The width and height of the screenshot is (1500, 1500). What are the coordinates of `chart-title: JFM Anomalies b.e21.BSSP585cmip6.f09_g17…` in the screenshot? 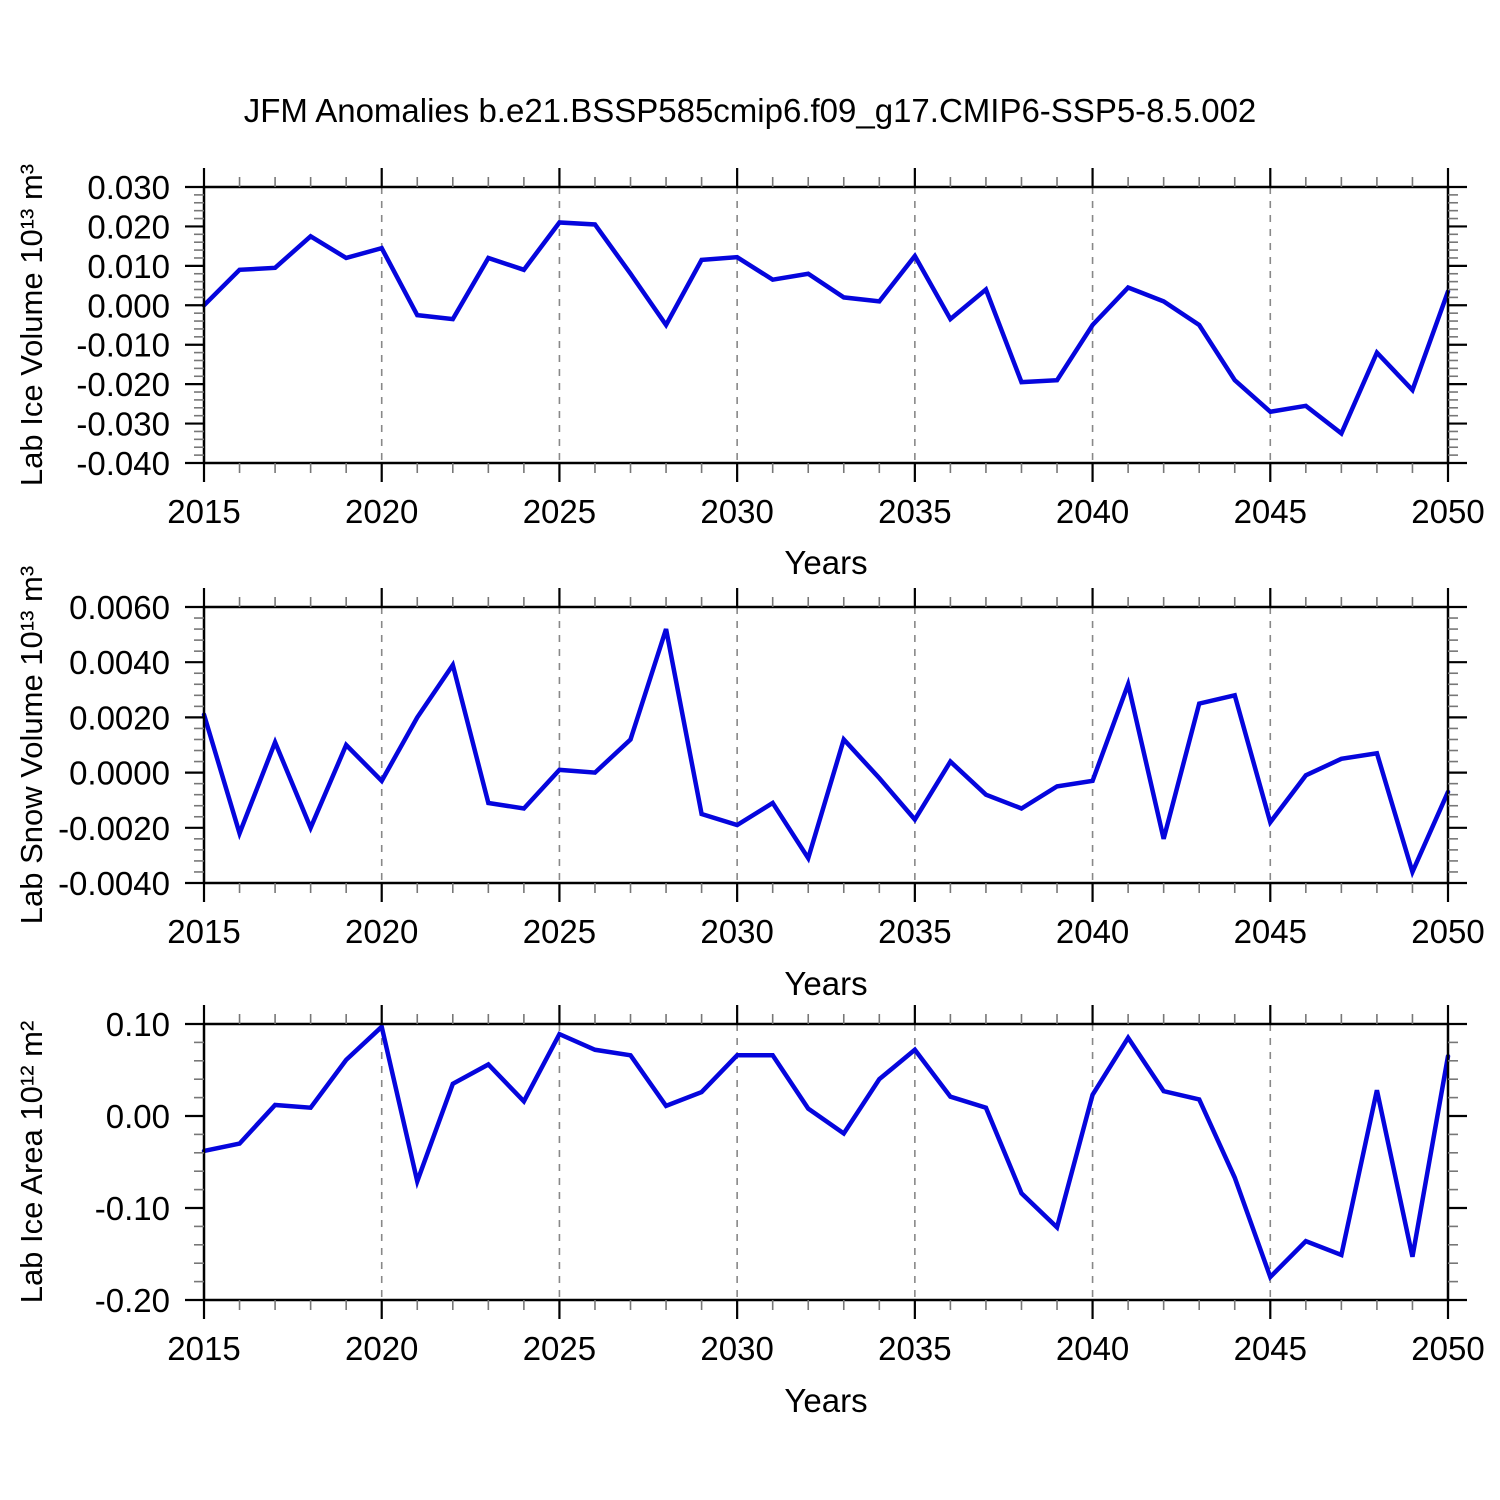 It's located at (750, 110).